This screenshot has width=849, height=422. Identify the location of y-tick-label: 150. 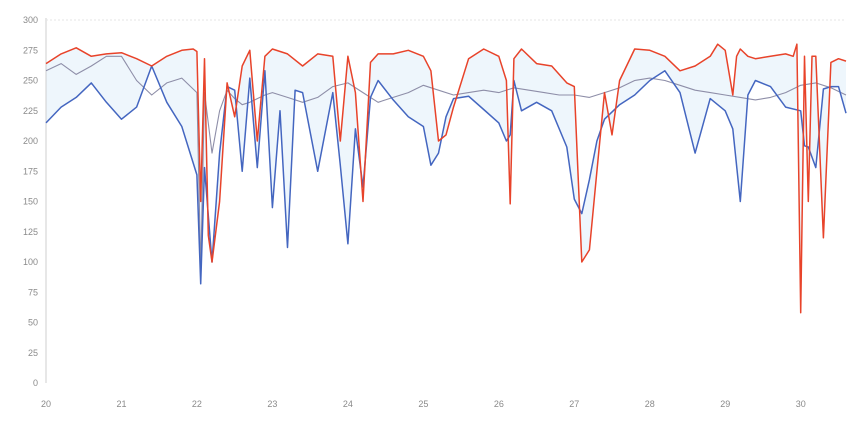
(30, 202).